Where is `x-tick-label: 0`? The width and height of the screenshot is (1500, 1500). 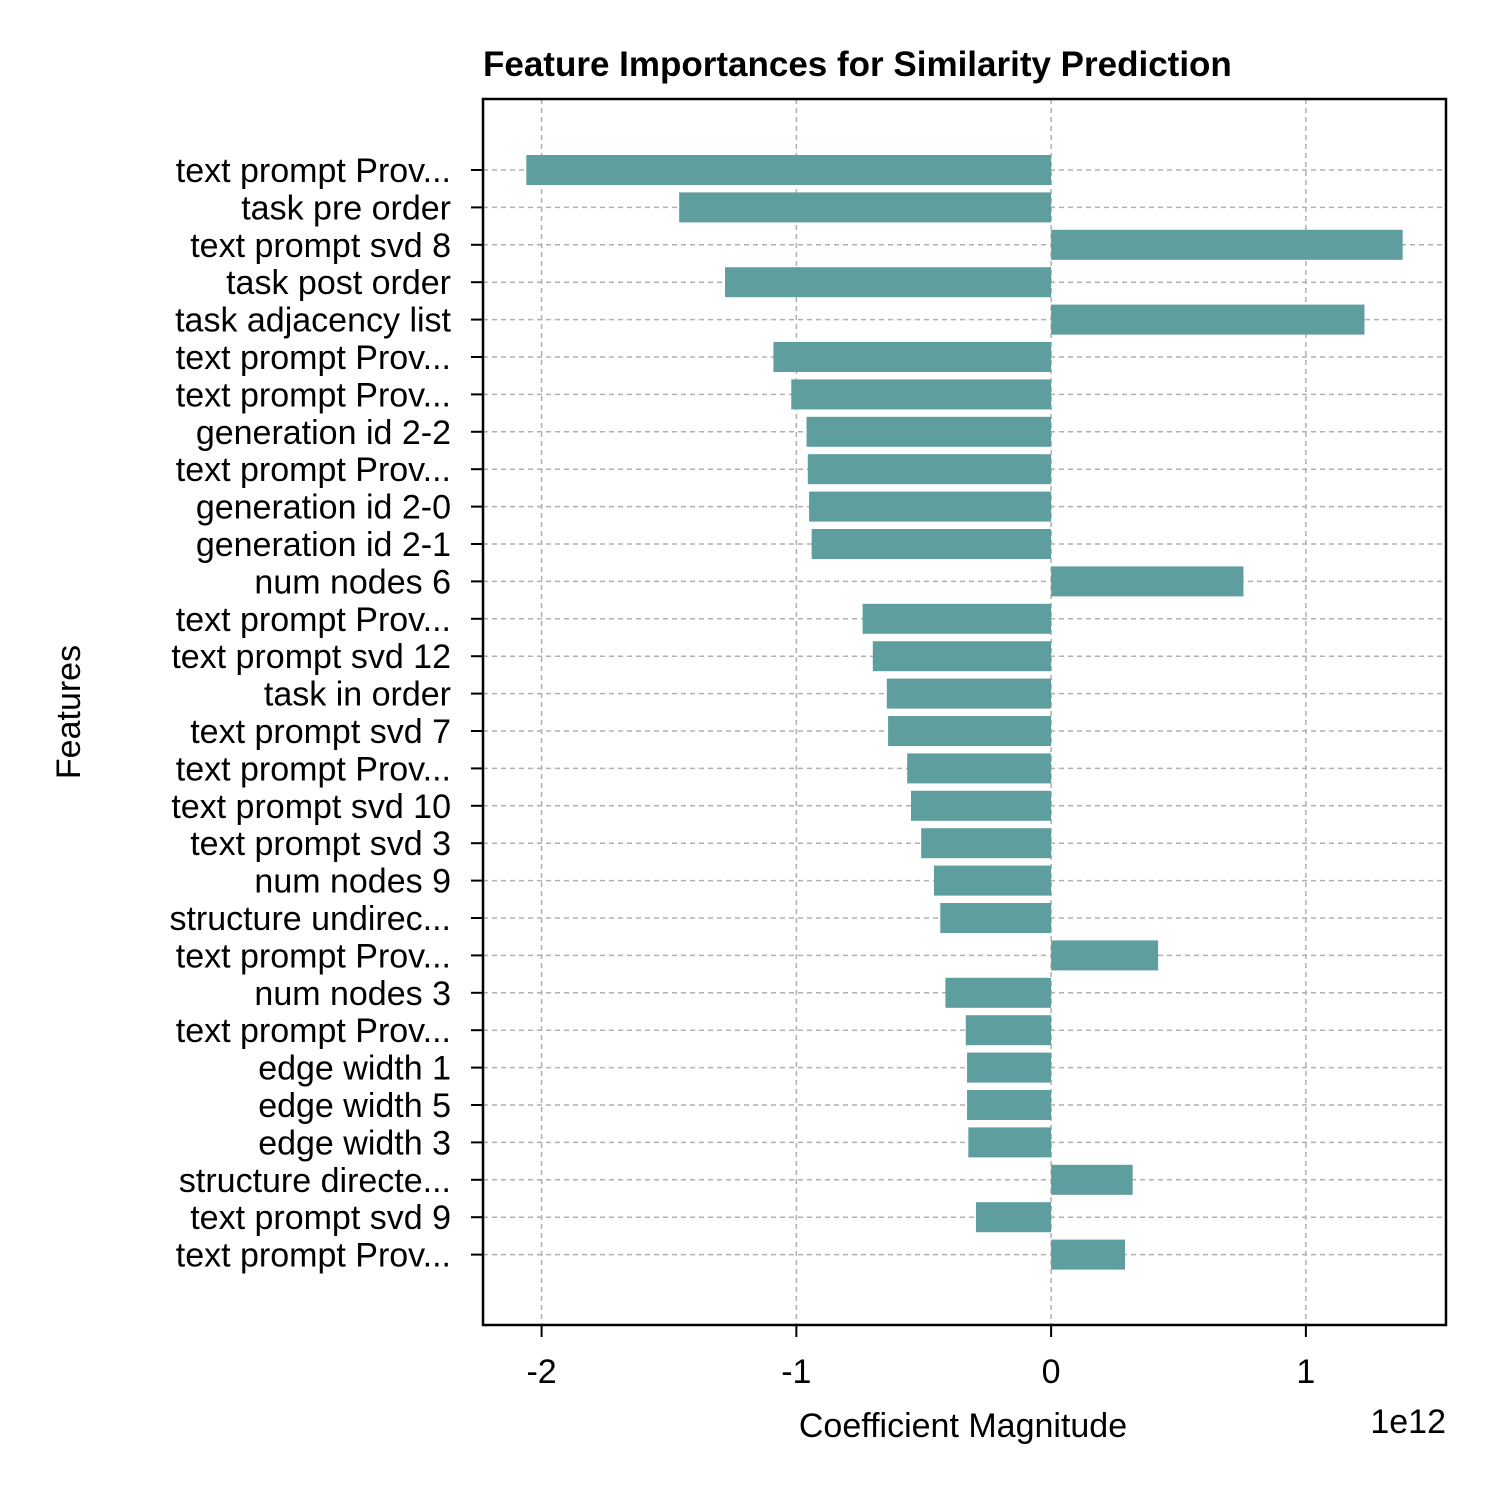 x-tick-label: 0 is located at coordinates (1051, 1372).